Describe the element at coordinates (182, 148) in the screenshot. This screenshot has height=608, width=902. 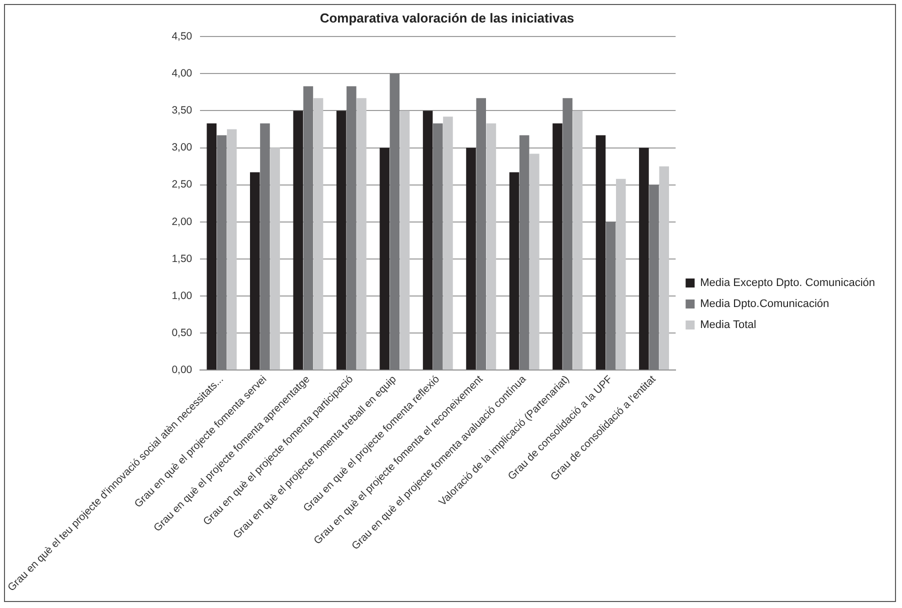
I see `y-tick-label: 3,00` at that location.